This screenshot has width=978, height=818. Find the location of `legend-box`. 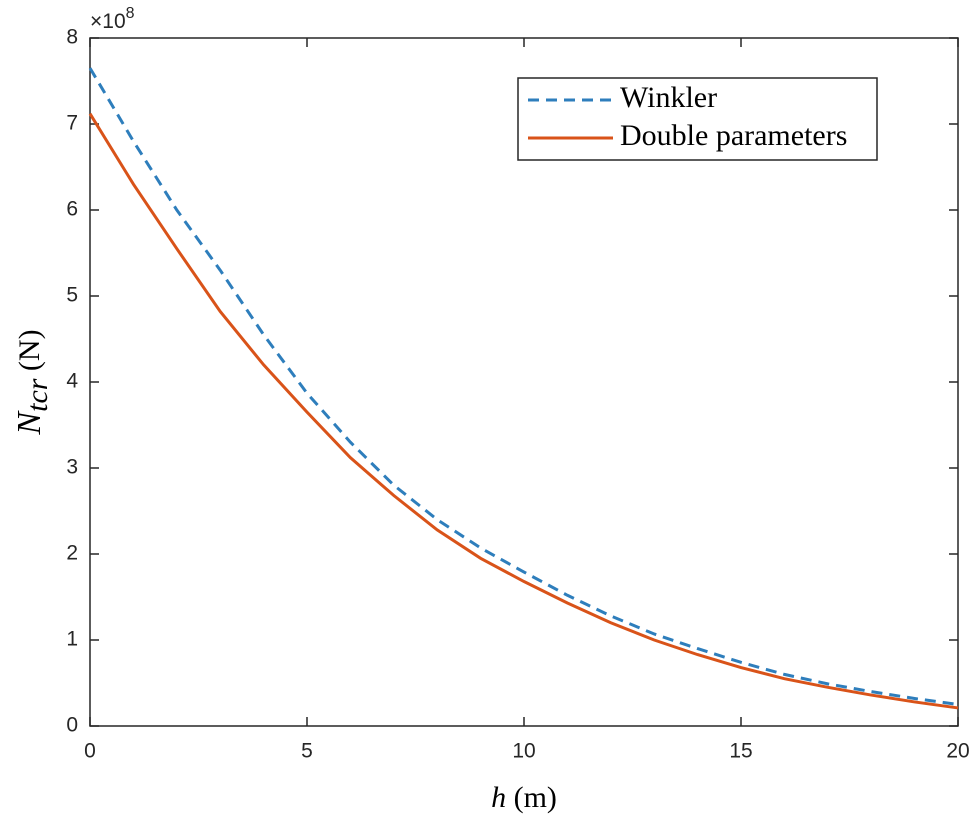

legend-box is located at coordinates (697, 119).